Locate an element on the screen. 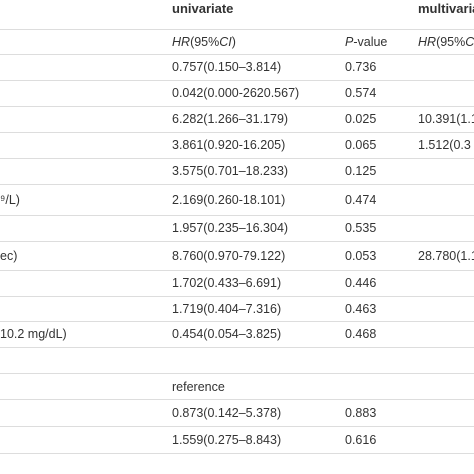 The width and height of the screenshot is (474, 474). table-row: 0.757(0.150–3.814) 0.736 is located at coordinates (237, 68).